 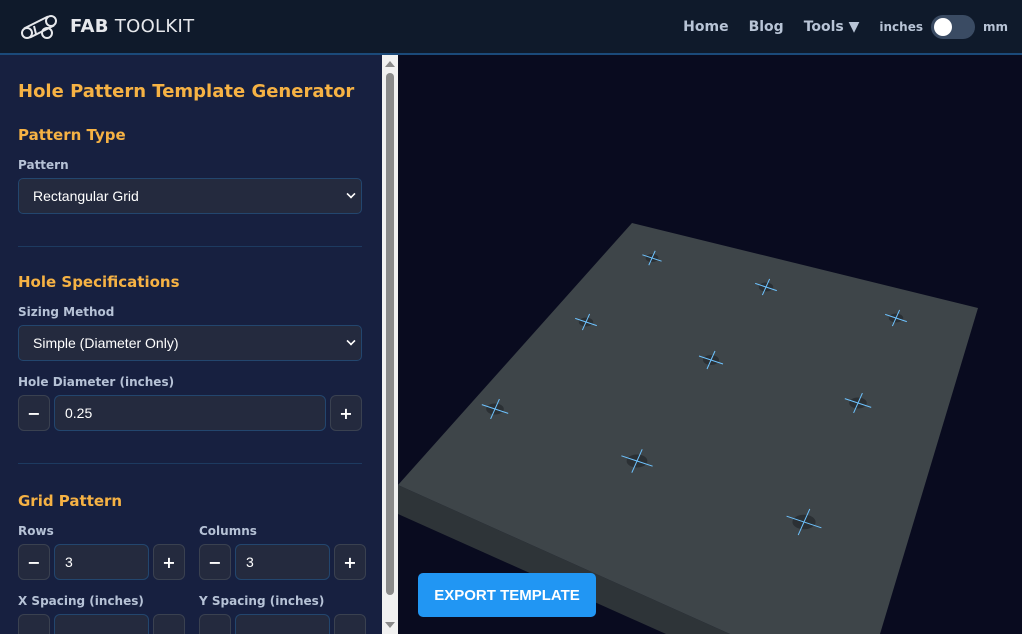 What do you see at coordinates (511, 27) in the screenshot?
I see `top-navbar: FAB TOOLKIT Home Blog Tools ▼ inches mm` at bounding box center [511, 27].